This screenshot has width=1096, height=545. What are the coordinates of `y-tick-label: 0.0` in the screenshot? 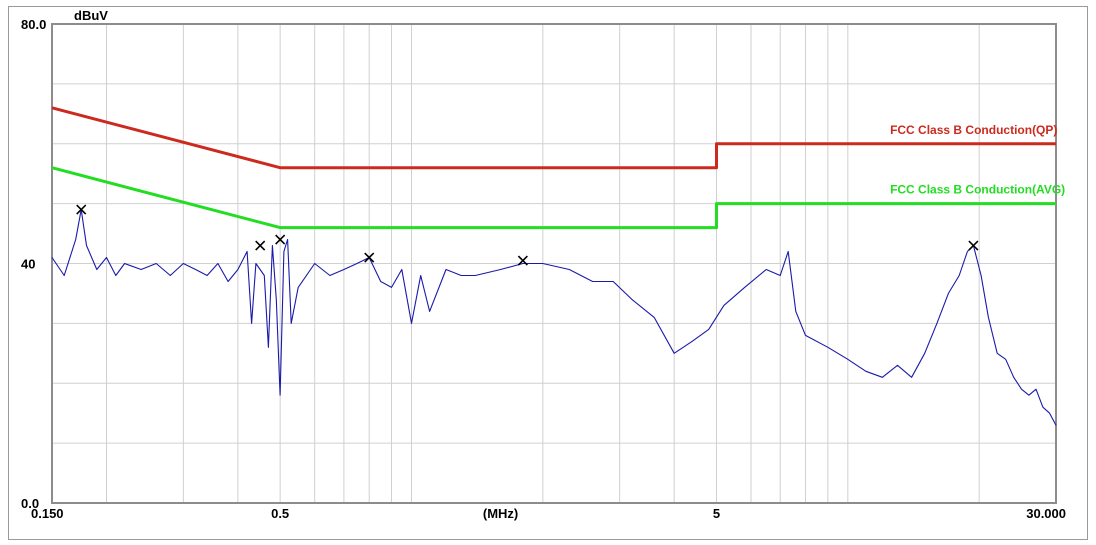 It's located at (30, 503).